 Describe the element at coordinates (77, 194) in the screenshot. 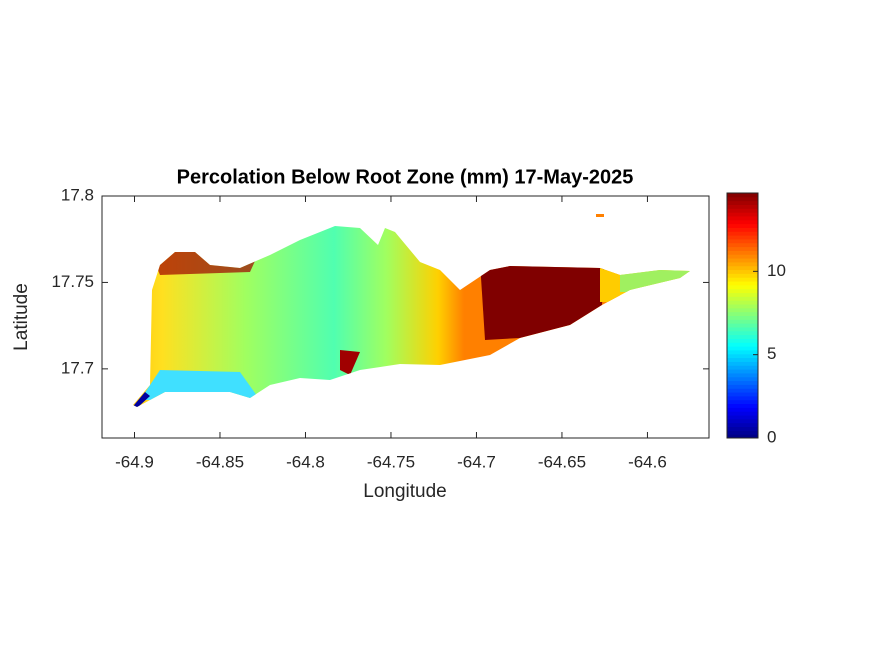

I see `y-tick-label: 17.8` at that location.